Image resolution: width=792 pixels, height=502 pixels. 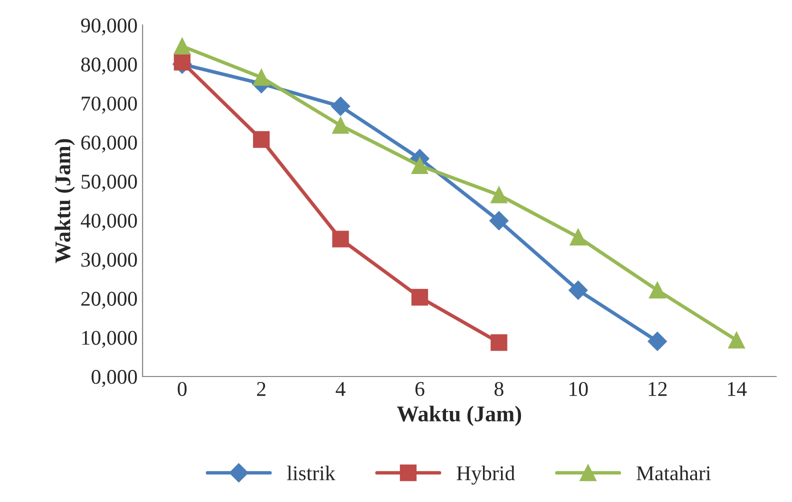 I want to click on x-tick-label: 10, so click(x=579, y=389).